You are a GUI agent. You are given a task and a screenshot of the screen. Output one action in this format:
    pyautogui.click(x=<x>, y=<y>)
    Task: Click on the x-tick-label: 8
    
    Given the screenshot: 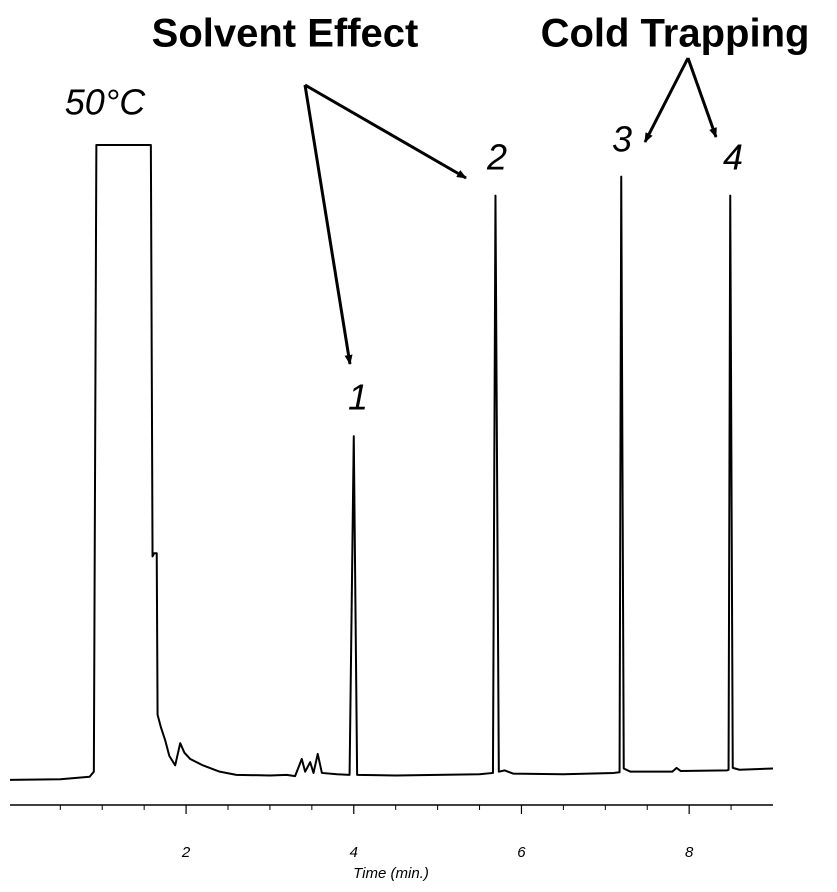 What is the action you would take?
    pyautogui.click(x=689, y=852)
    